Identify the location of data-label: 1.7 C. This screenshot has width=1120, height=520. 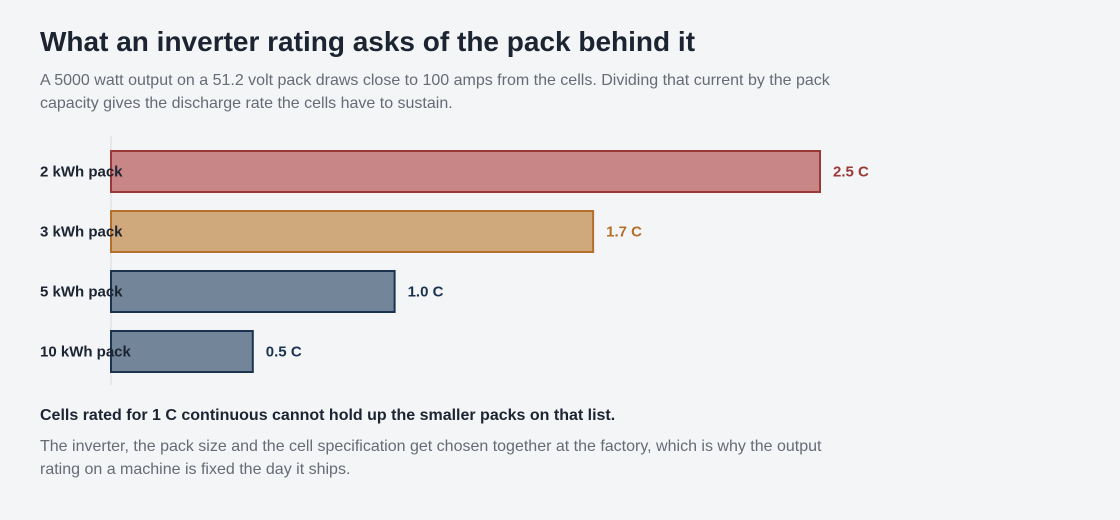
(624, 232).